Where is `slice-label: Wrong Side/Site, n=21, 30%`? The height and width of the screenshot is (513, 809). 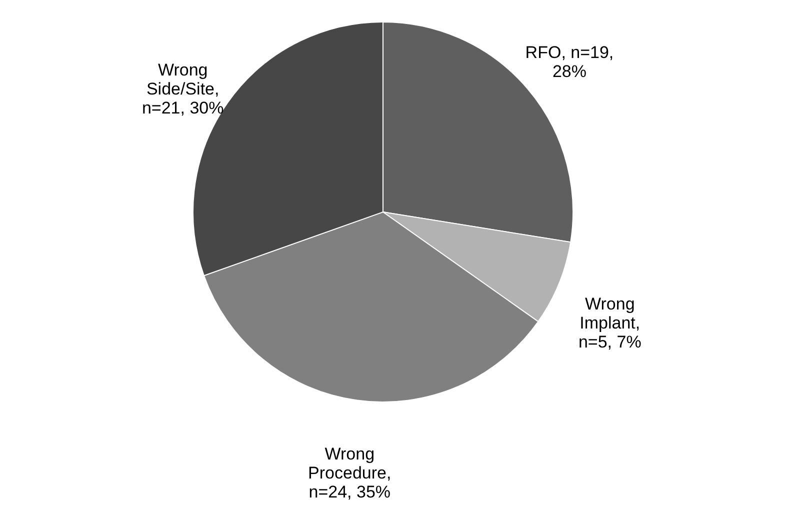
slice-label: Wrong Side/Site, n=21, 30% is located at coordinates (183, 89).